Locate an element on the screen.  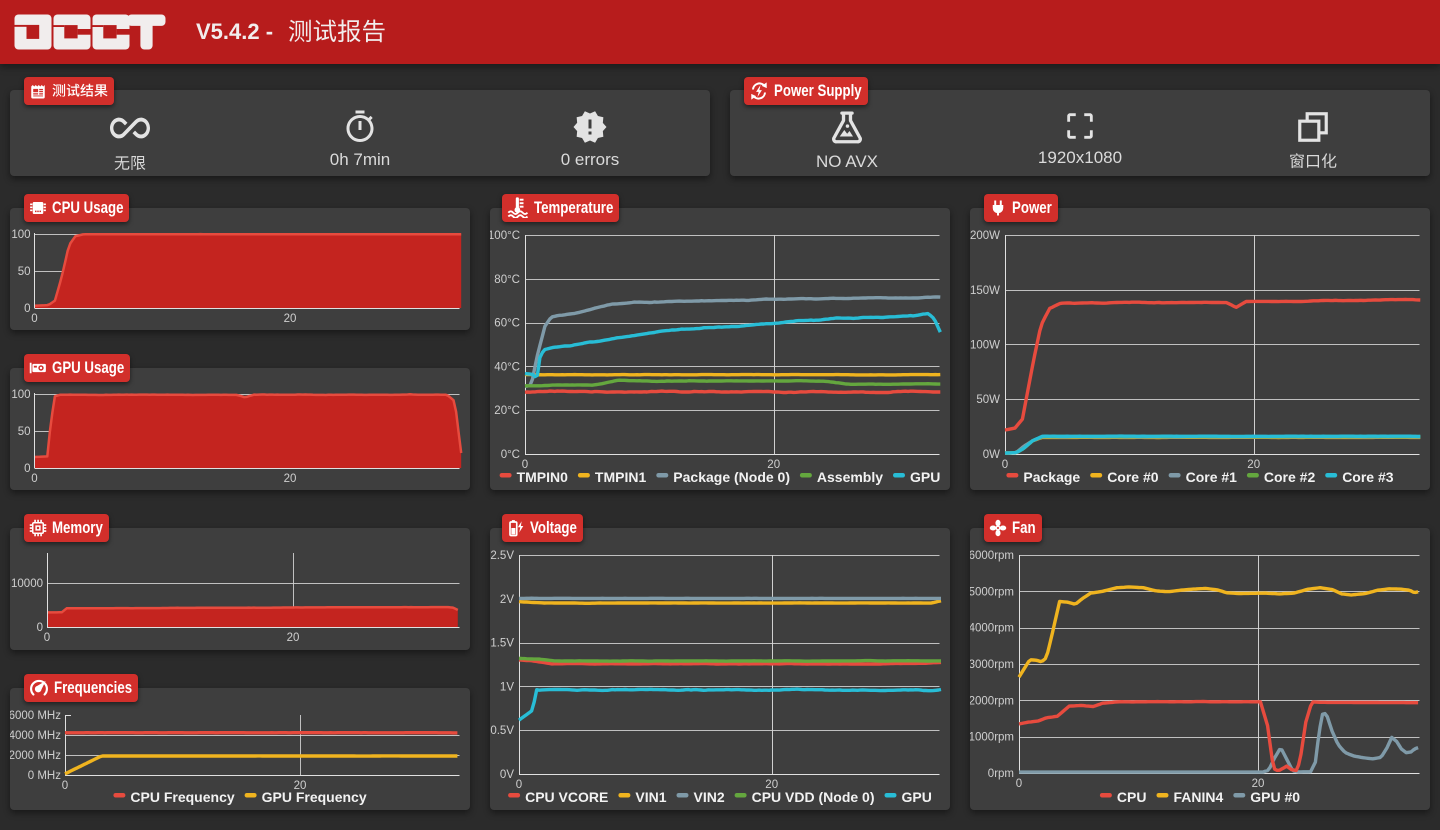
svg-text: 1.5V is located at coordinates (502, 644).